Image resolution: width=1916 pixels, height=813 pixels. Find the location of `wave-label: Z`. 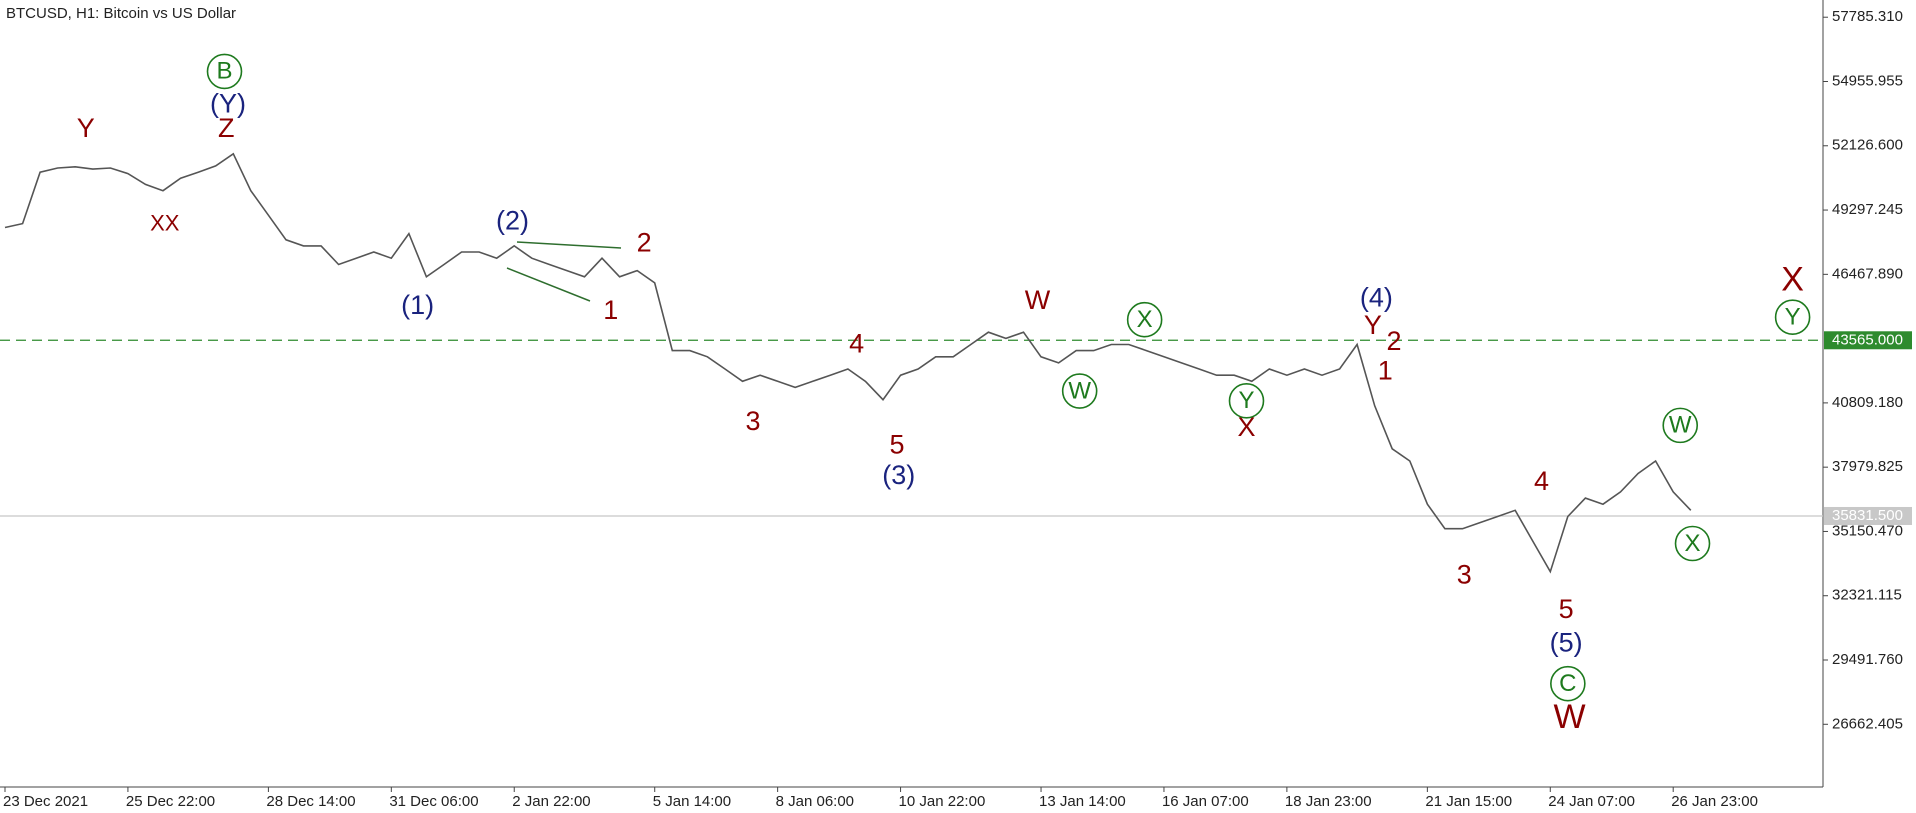

wave-label: Z is located at coordinates (226, 128).